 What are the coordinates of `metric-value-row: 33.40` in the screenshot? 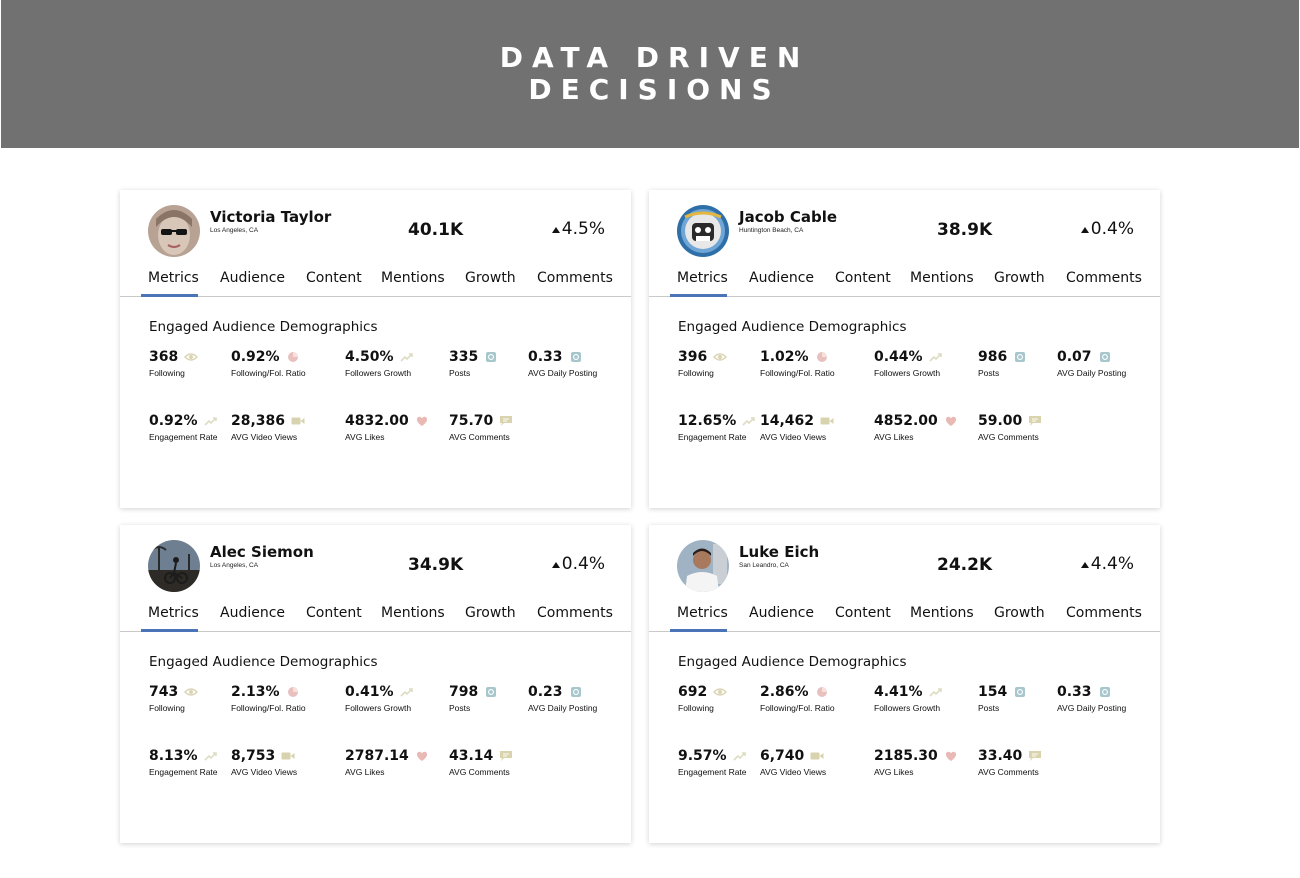 It's located at (1010, 756).